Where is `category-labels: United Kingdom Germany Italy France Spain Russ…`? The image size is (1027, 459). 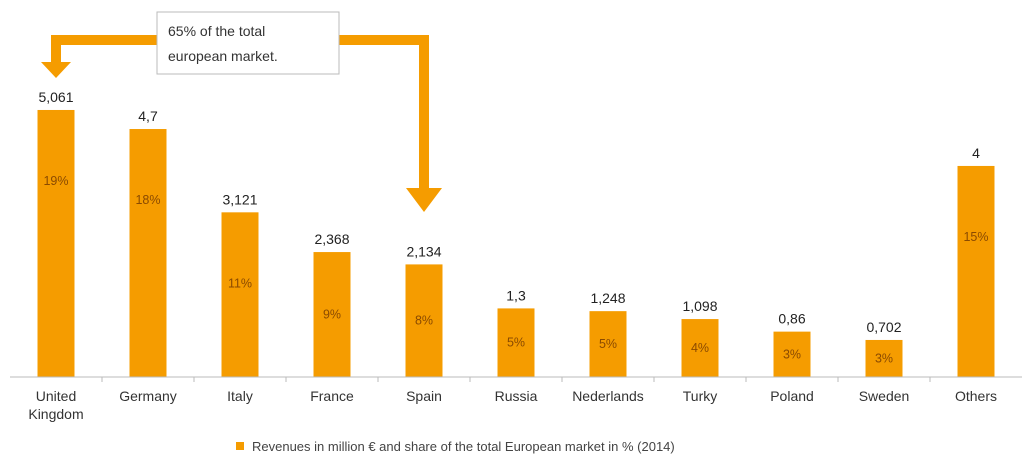 category-labels: United Kingdom Germany Italy France Spain Russ… is located at coordinates (512, 405).